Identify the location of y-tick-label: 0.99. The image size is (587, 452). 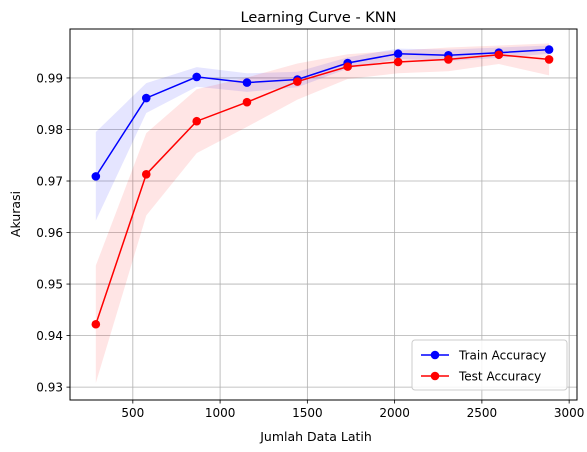
(49, 78).